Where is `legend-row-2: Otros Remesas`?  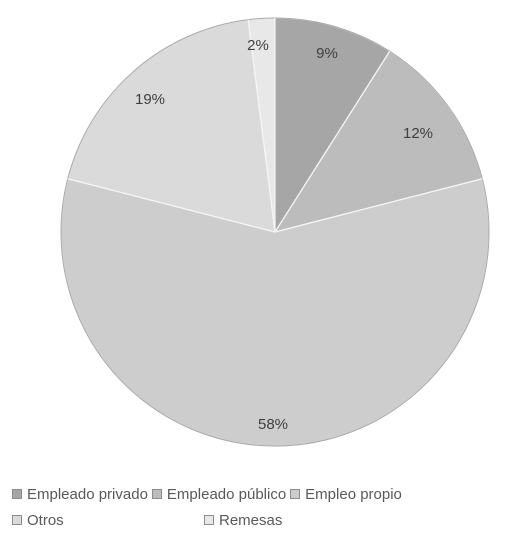
legend-row-2: Otros Remesas is located at coordinates (264, 520).